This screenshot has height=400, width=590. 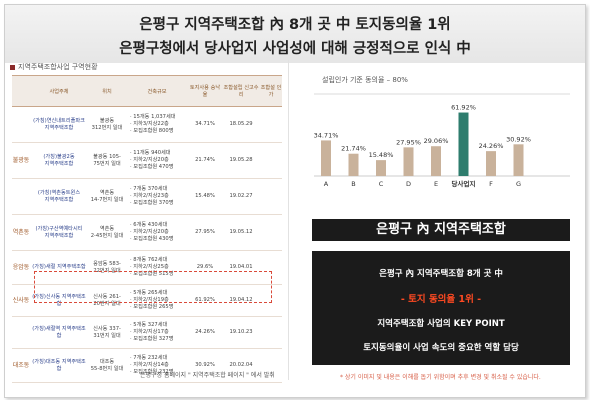 What do you see at coordinates (59, 196) in the screenshot?
I see `table-cell-name: (가칭)역촌동트윈스 지역주택조합` at bounding box center [59, 196].